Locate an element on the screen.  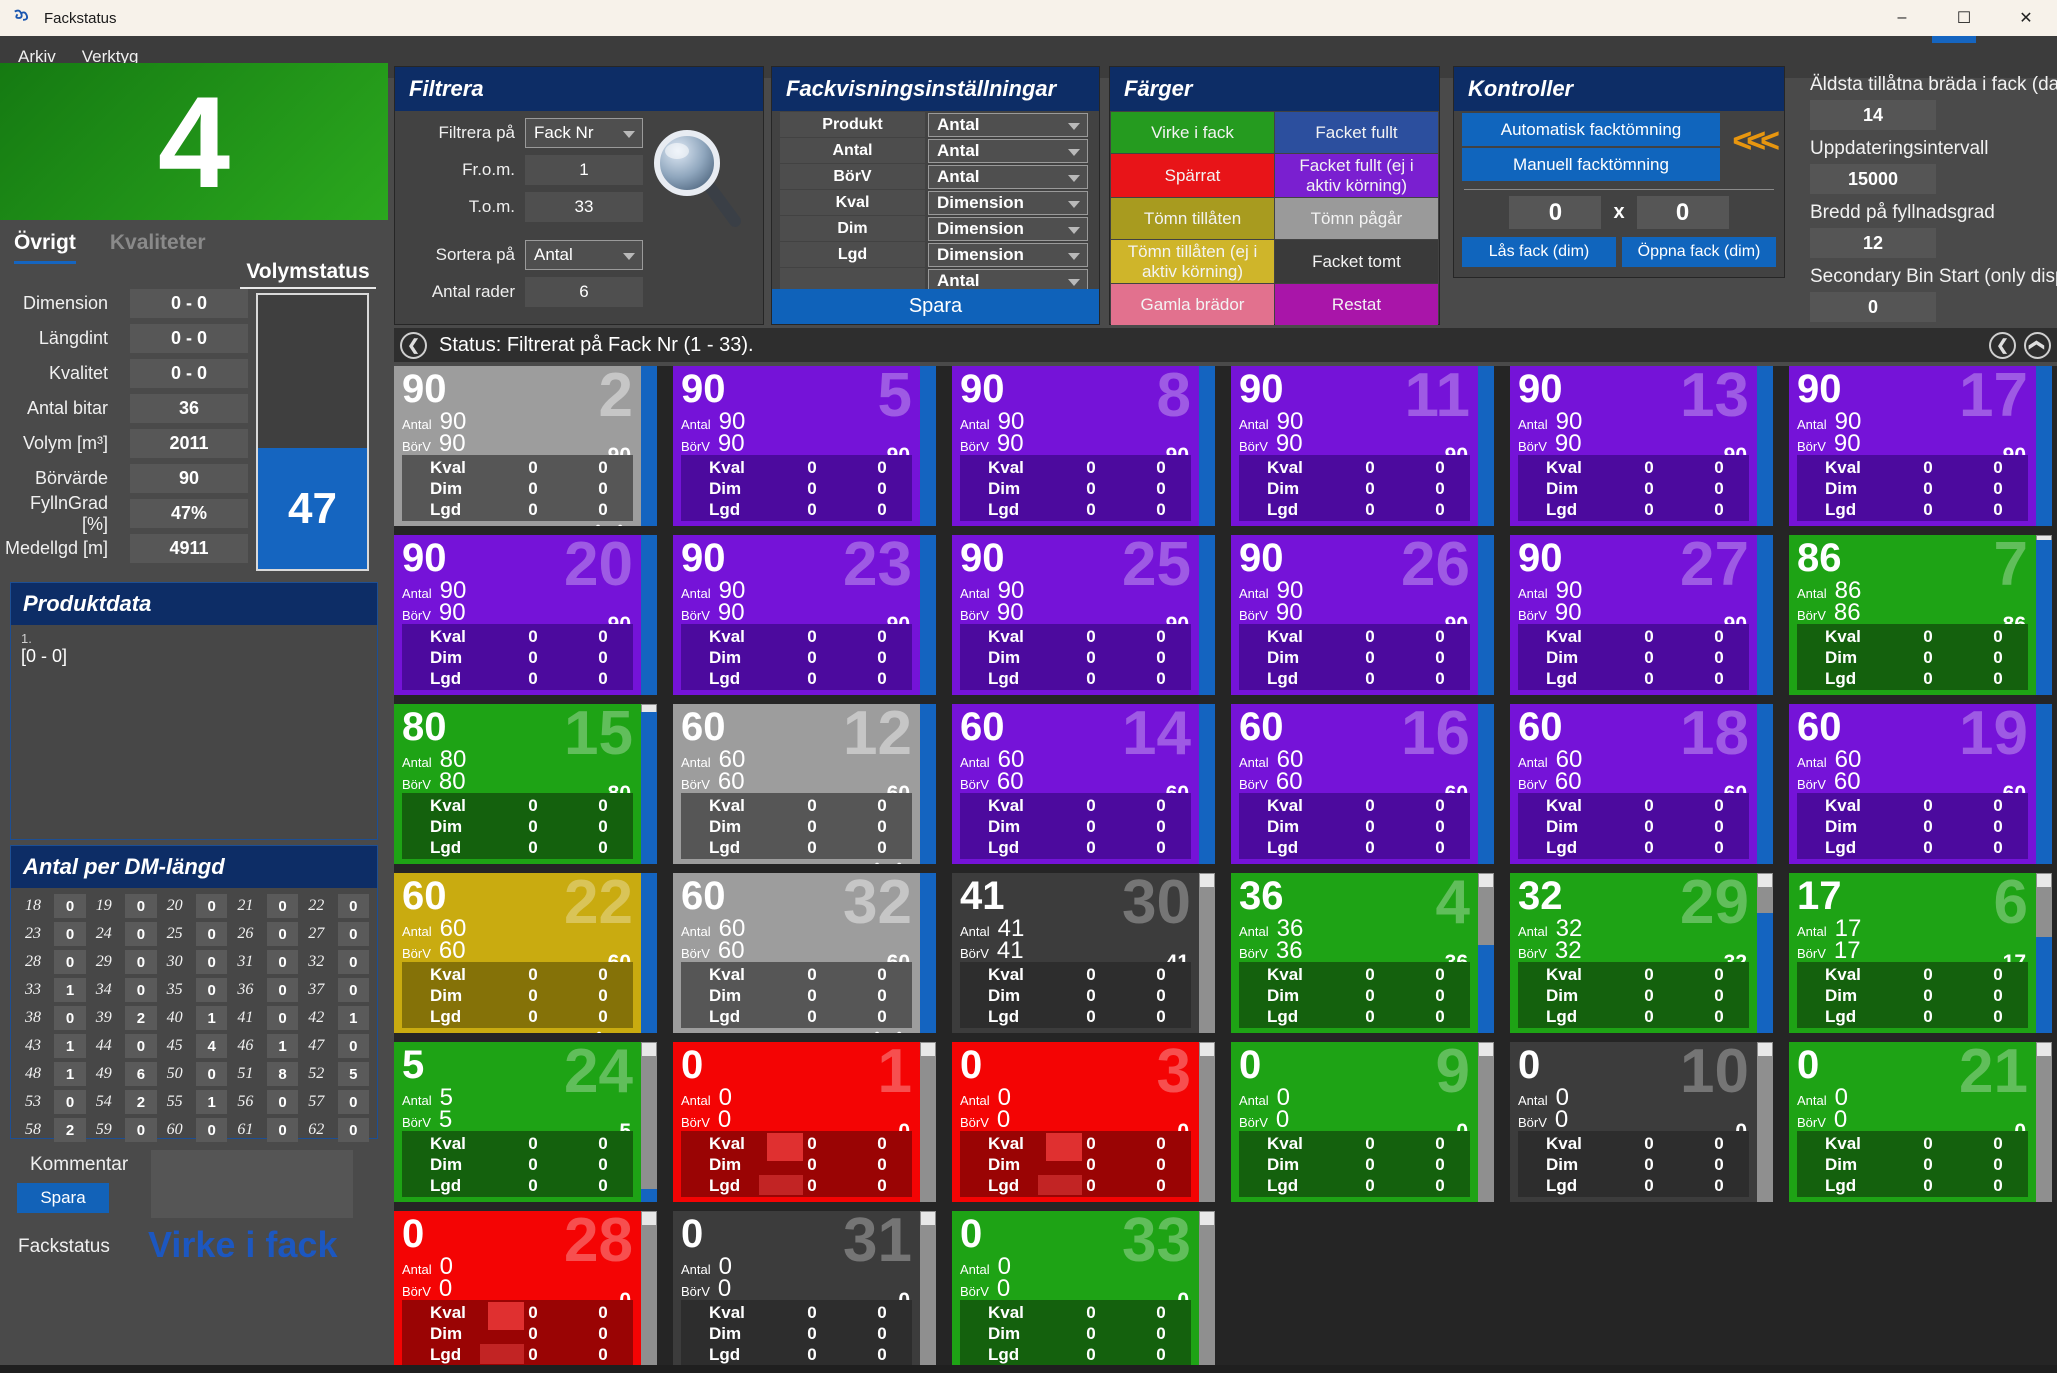
collapse-left-button: ❮ is located at coordinates (413, 345).